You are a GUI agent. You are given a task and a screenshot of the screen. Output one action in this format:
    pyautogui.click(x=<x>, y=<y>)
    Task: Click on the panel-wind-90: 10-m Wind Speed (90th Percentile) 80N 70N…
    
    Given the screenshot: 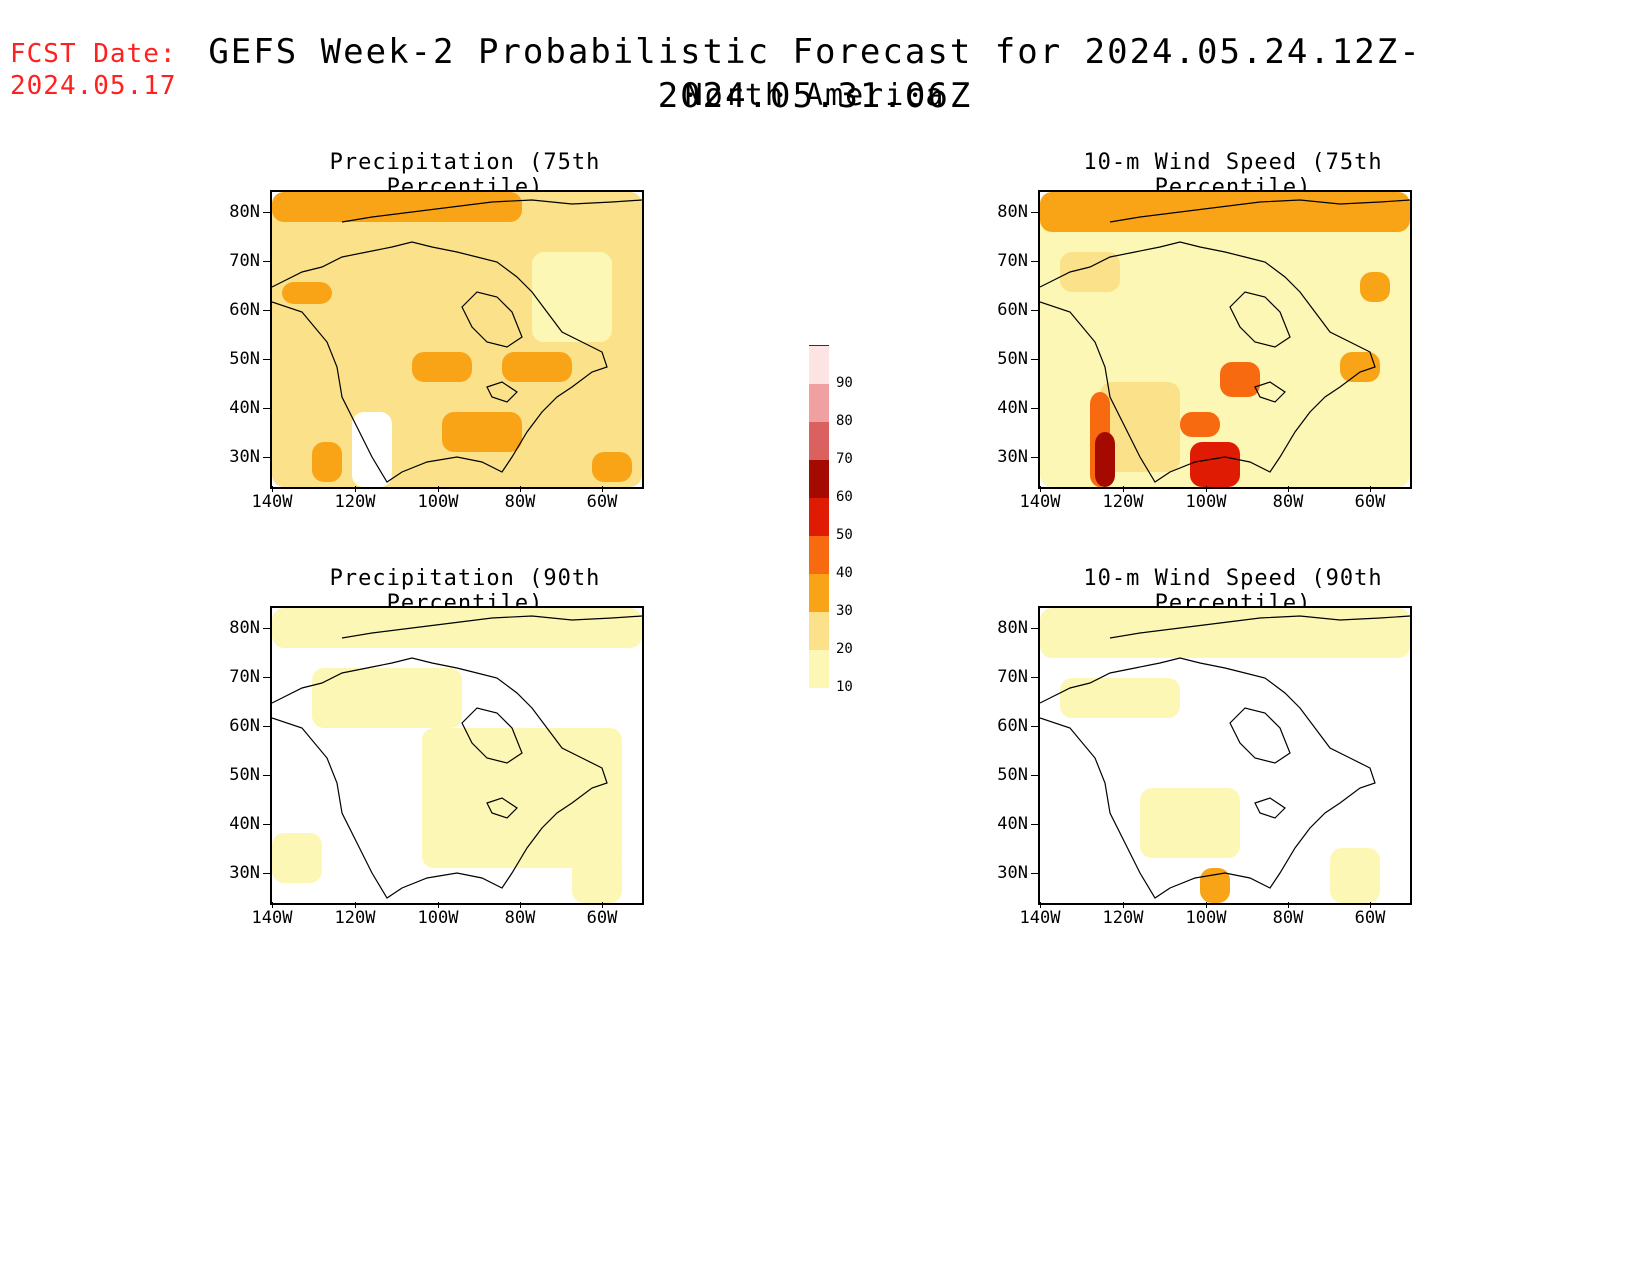 What is the action you would take?
    pyautogui.click(x=1213, y=776)
    